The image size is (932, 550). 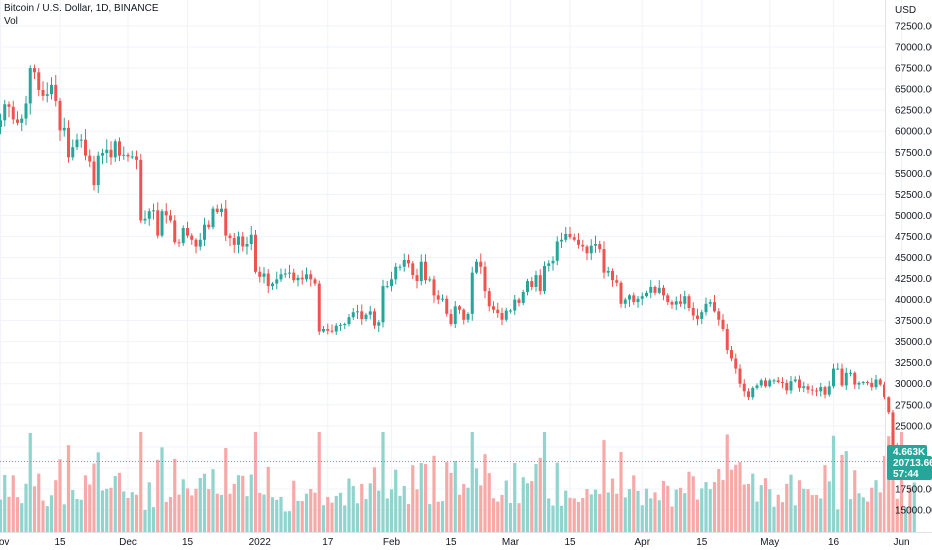 What do you see at coordinates (913, 426) in the screenshot?
I see `price-tick-label: 25000.00` at bounding box center [913, 426].